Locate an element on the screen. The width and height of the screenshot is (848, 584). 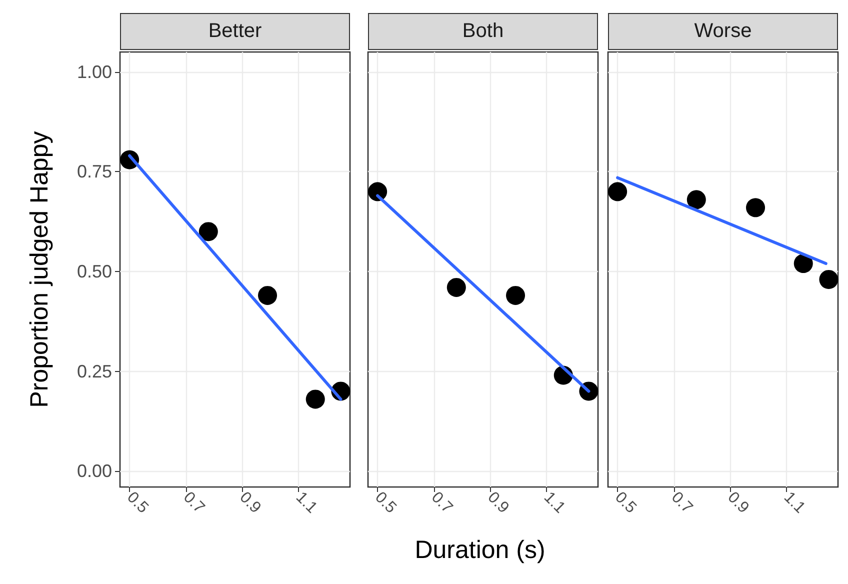
y-tick-label: 0.50 is located at coordinates (94, 271).